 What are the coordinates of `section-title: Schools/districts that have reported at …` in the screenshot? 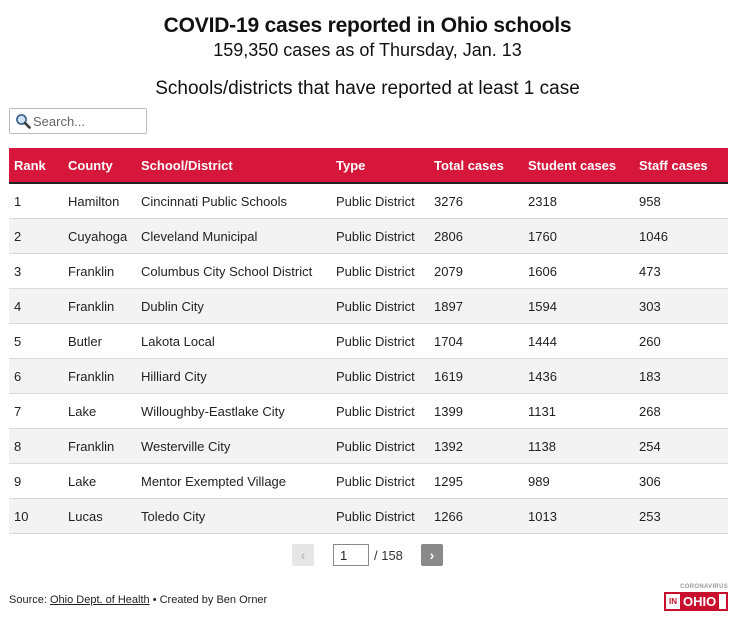 It's located at (367, 88).